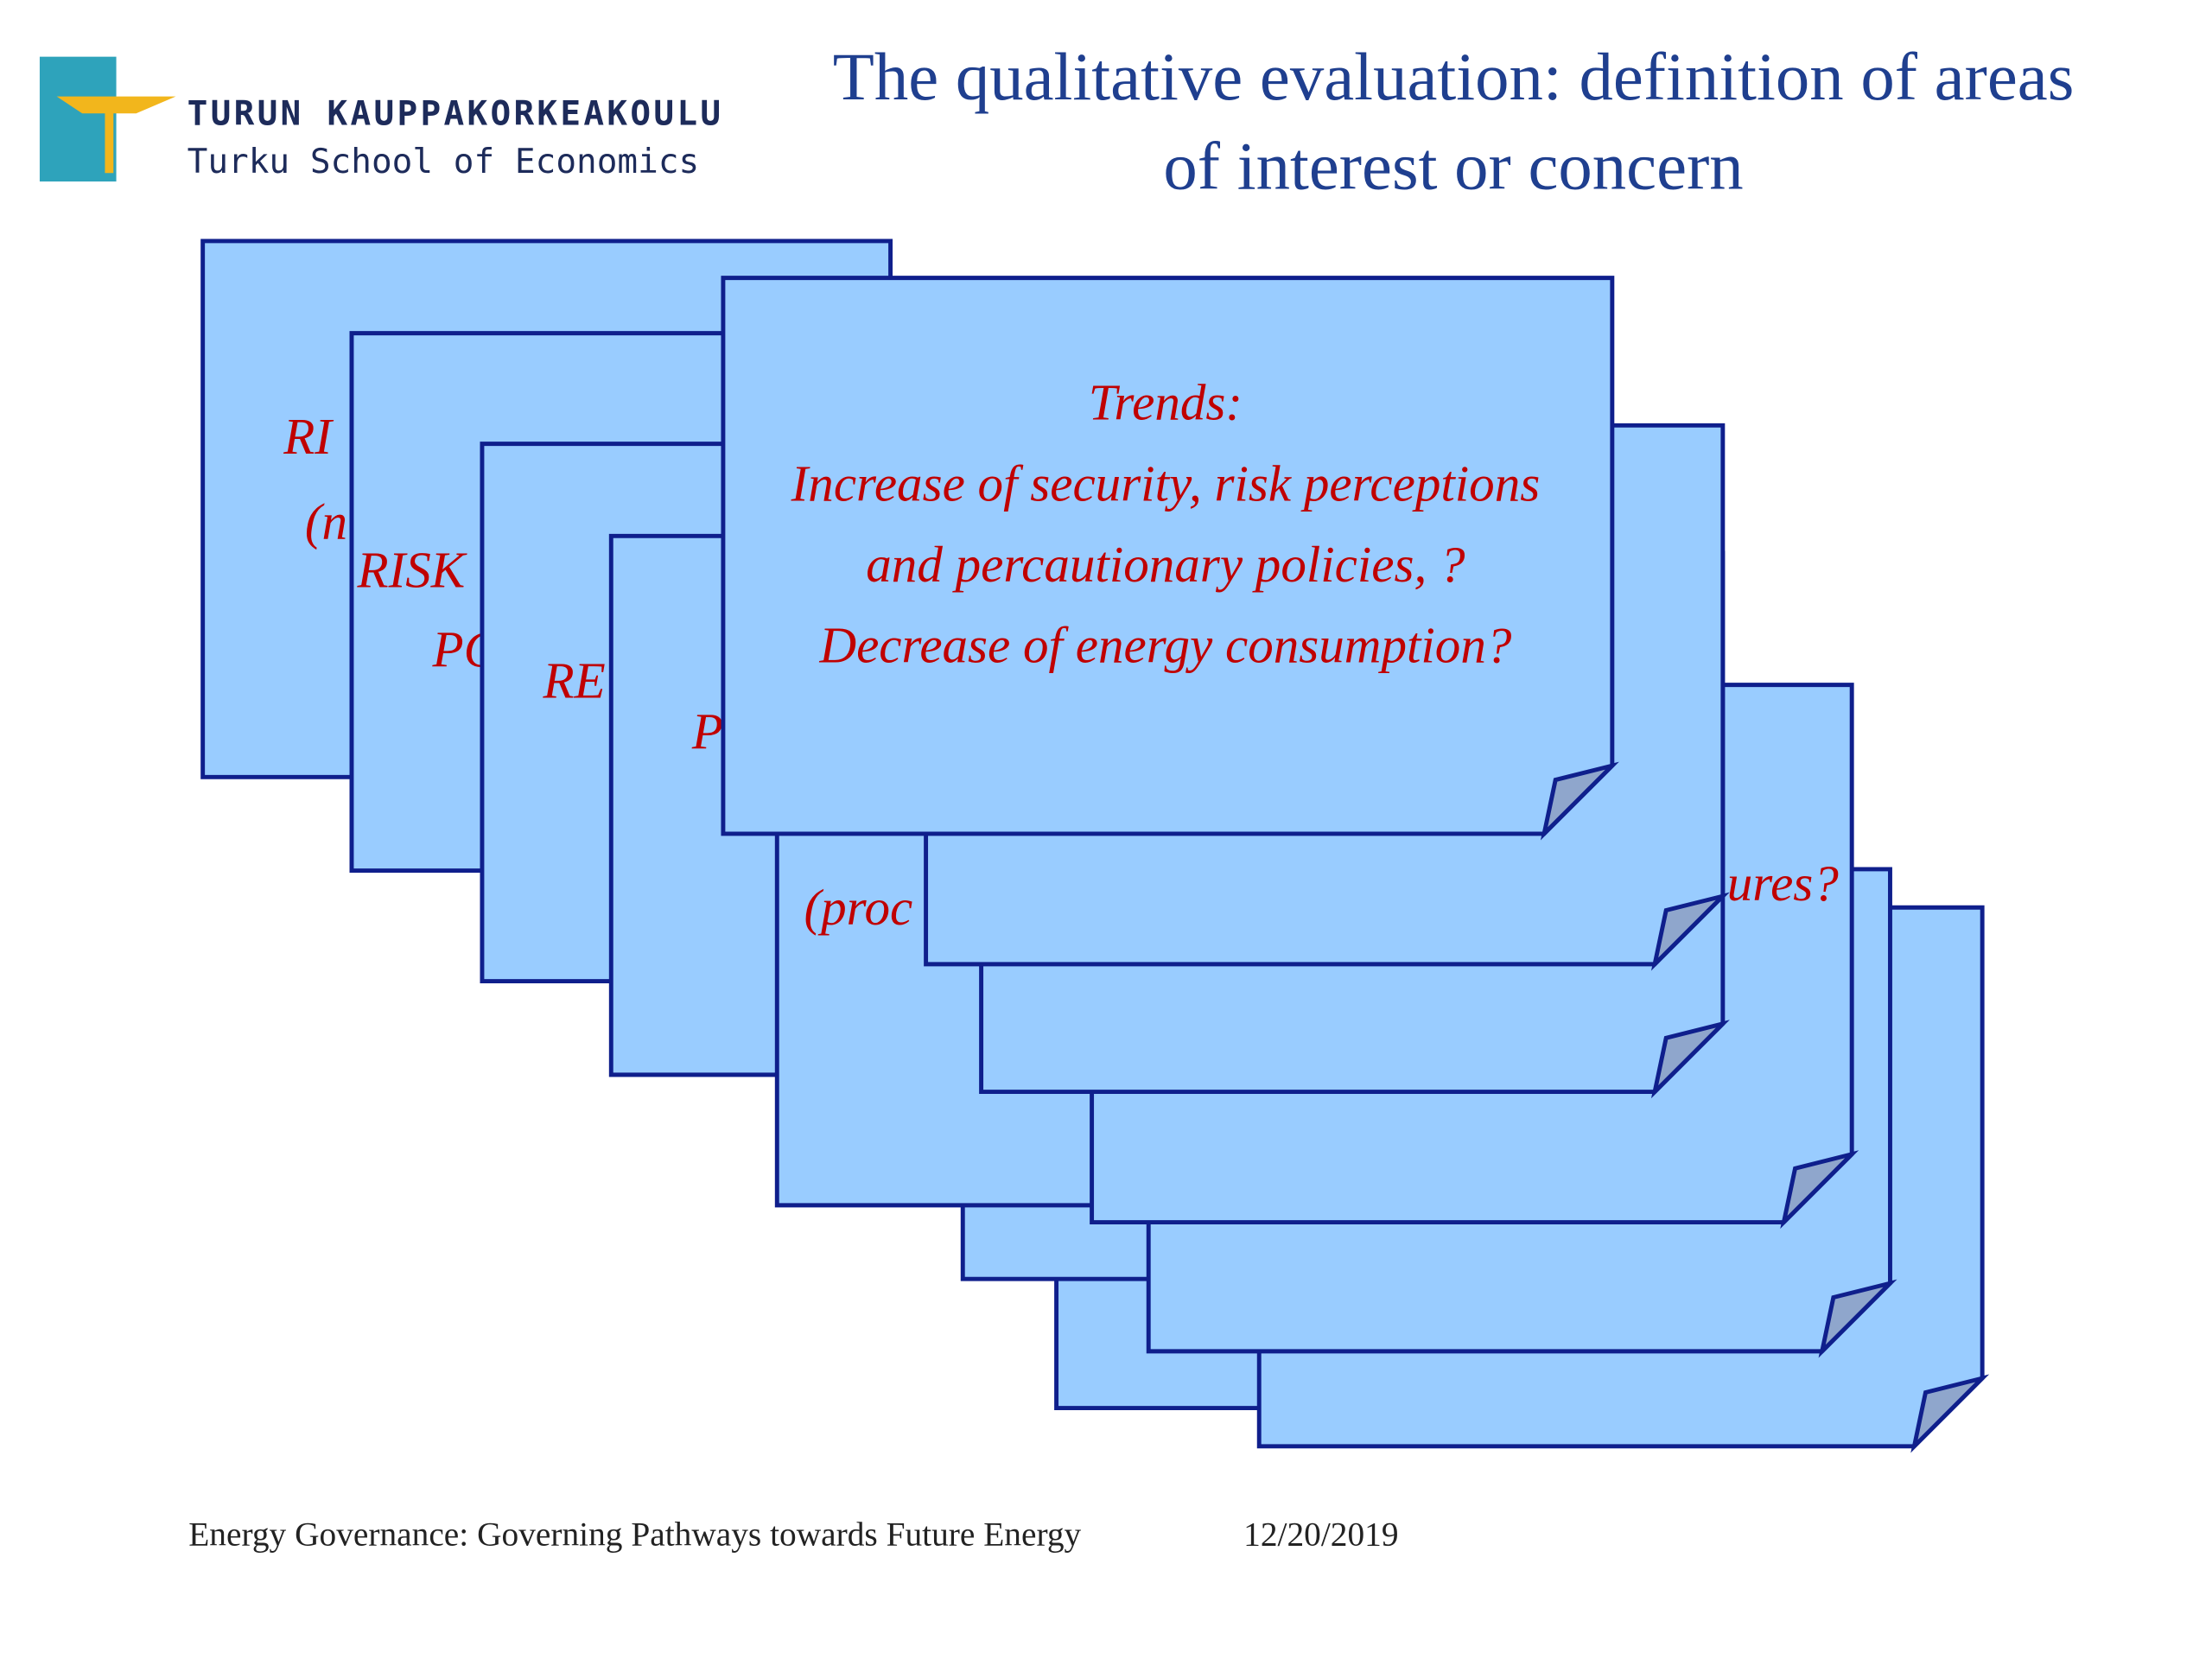 The height and width of the screenshot is (1659, 2212). Describe the element at coordinates (1784, 883) in the screenshot. I see `card-text: ures?` at that location.